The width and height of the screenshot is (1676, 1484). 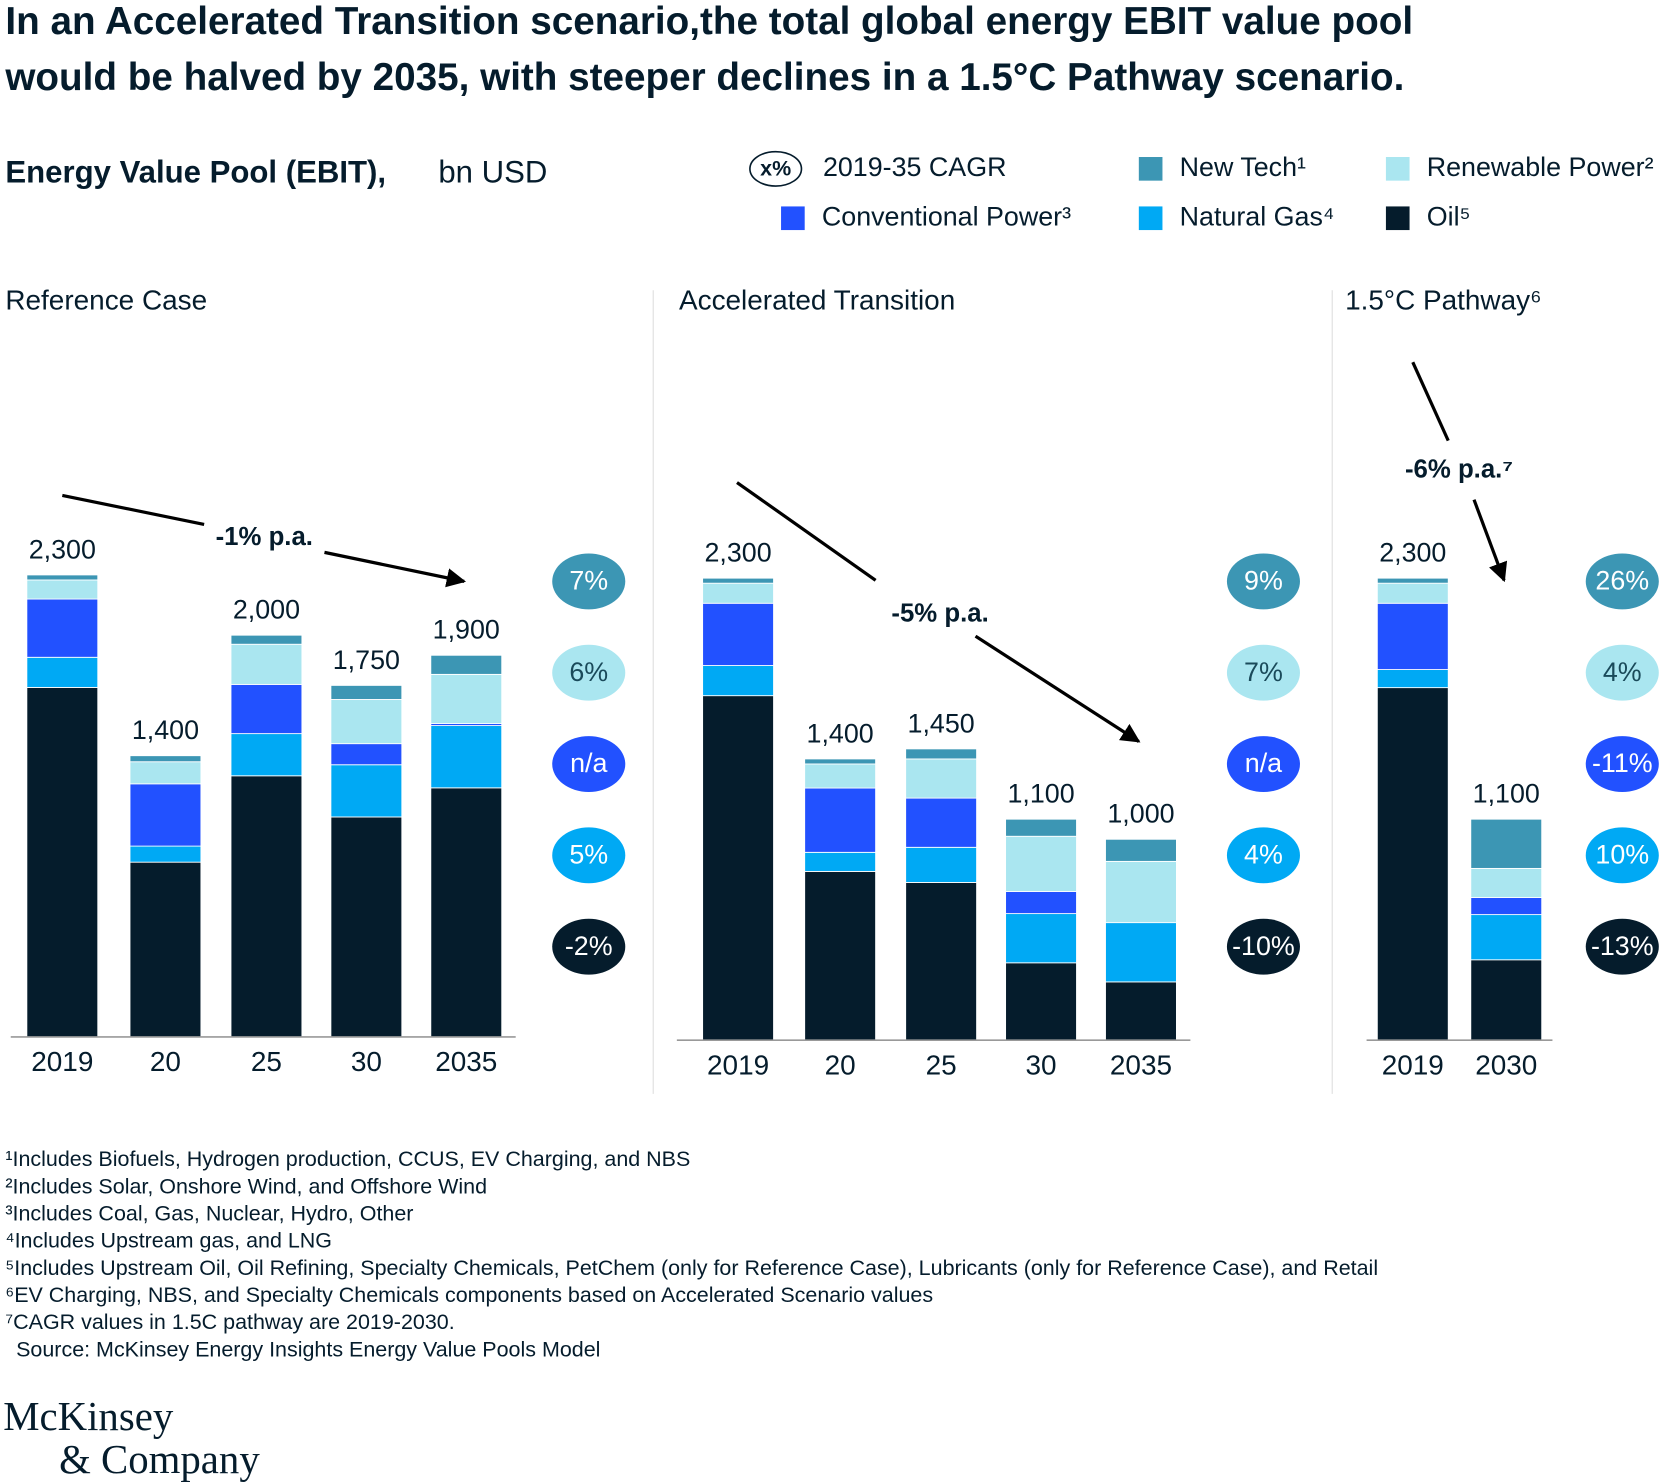 I want to click on legend-label: Natural Gas⁴, so click(x=1257, y=216).